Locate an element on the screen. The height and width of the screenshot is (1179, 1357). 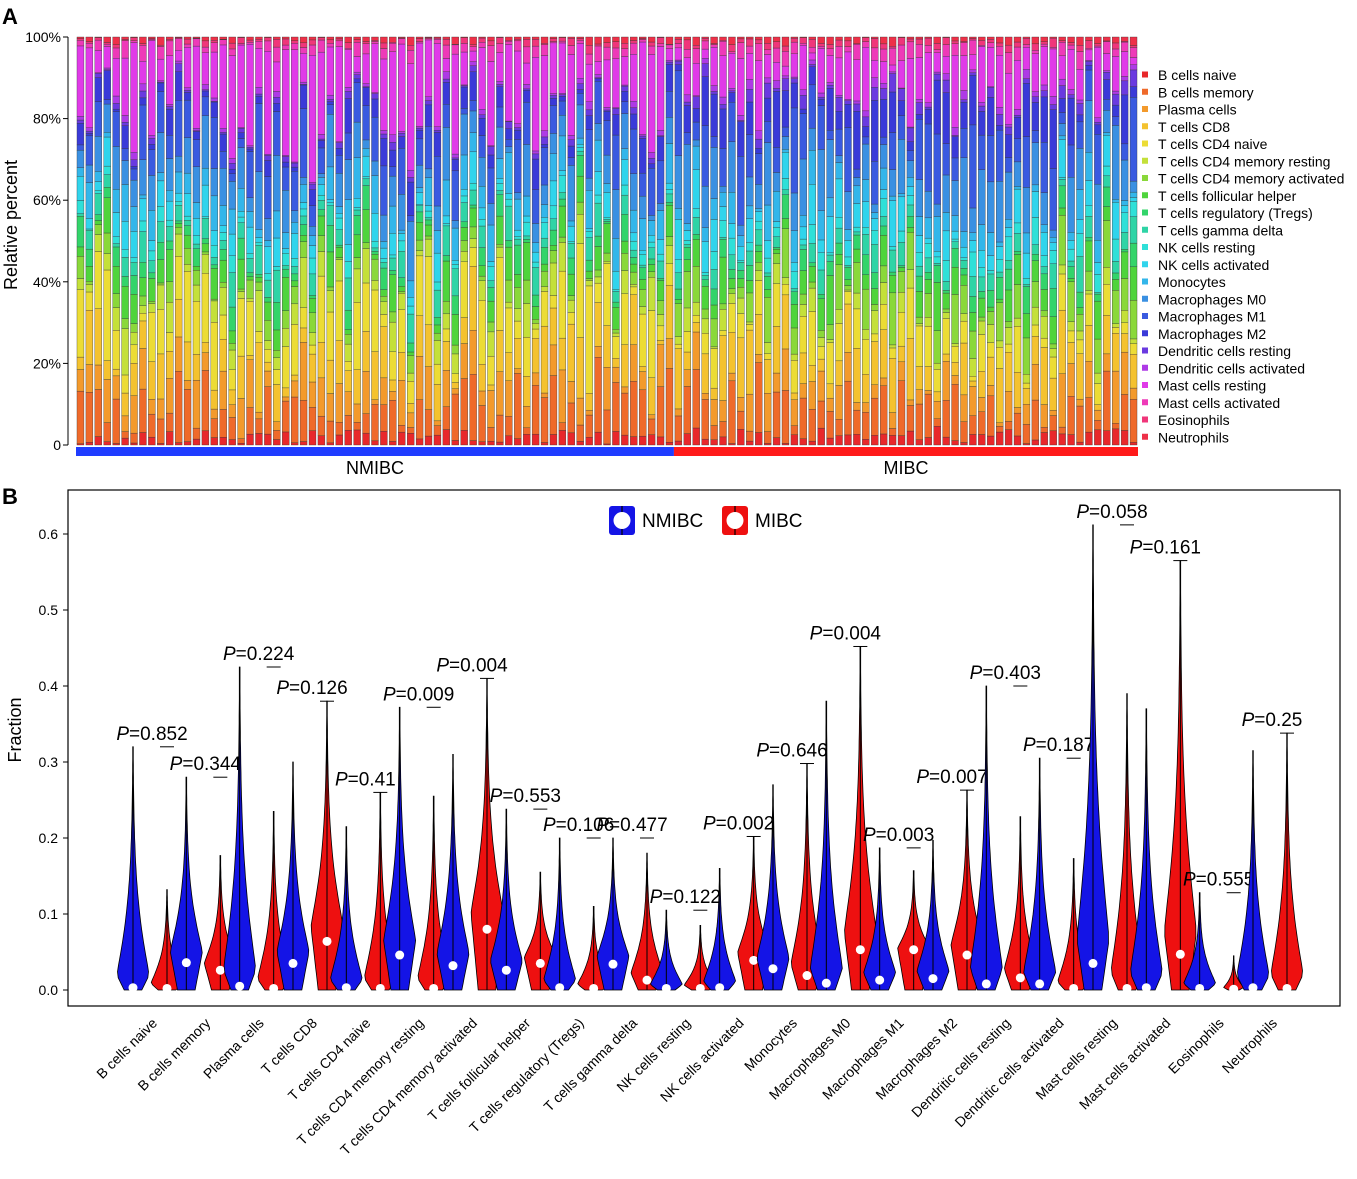
p-symbol: P is located at coordinates (176, 764).